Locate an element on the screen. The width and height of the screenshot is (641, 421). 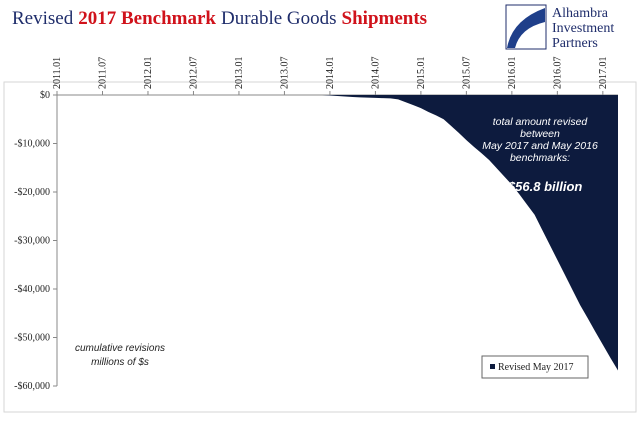
title-part: 2017 Benchmark is located at coordinates (147, 18).